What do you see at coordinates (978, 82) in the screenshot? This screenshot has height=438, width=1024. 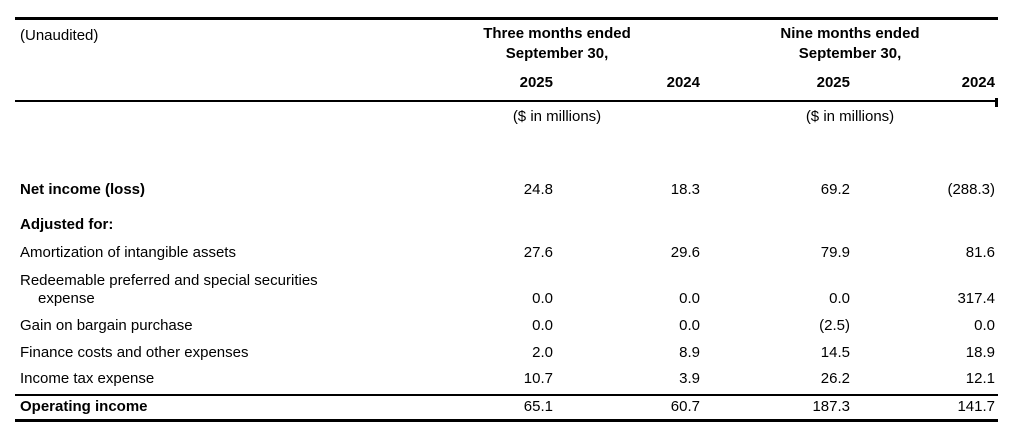 I see `year-header-9mo-2024: 2024` at bounding box center [978, 82].